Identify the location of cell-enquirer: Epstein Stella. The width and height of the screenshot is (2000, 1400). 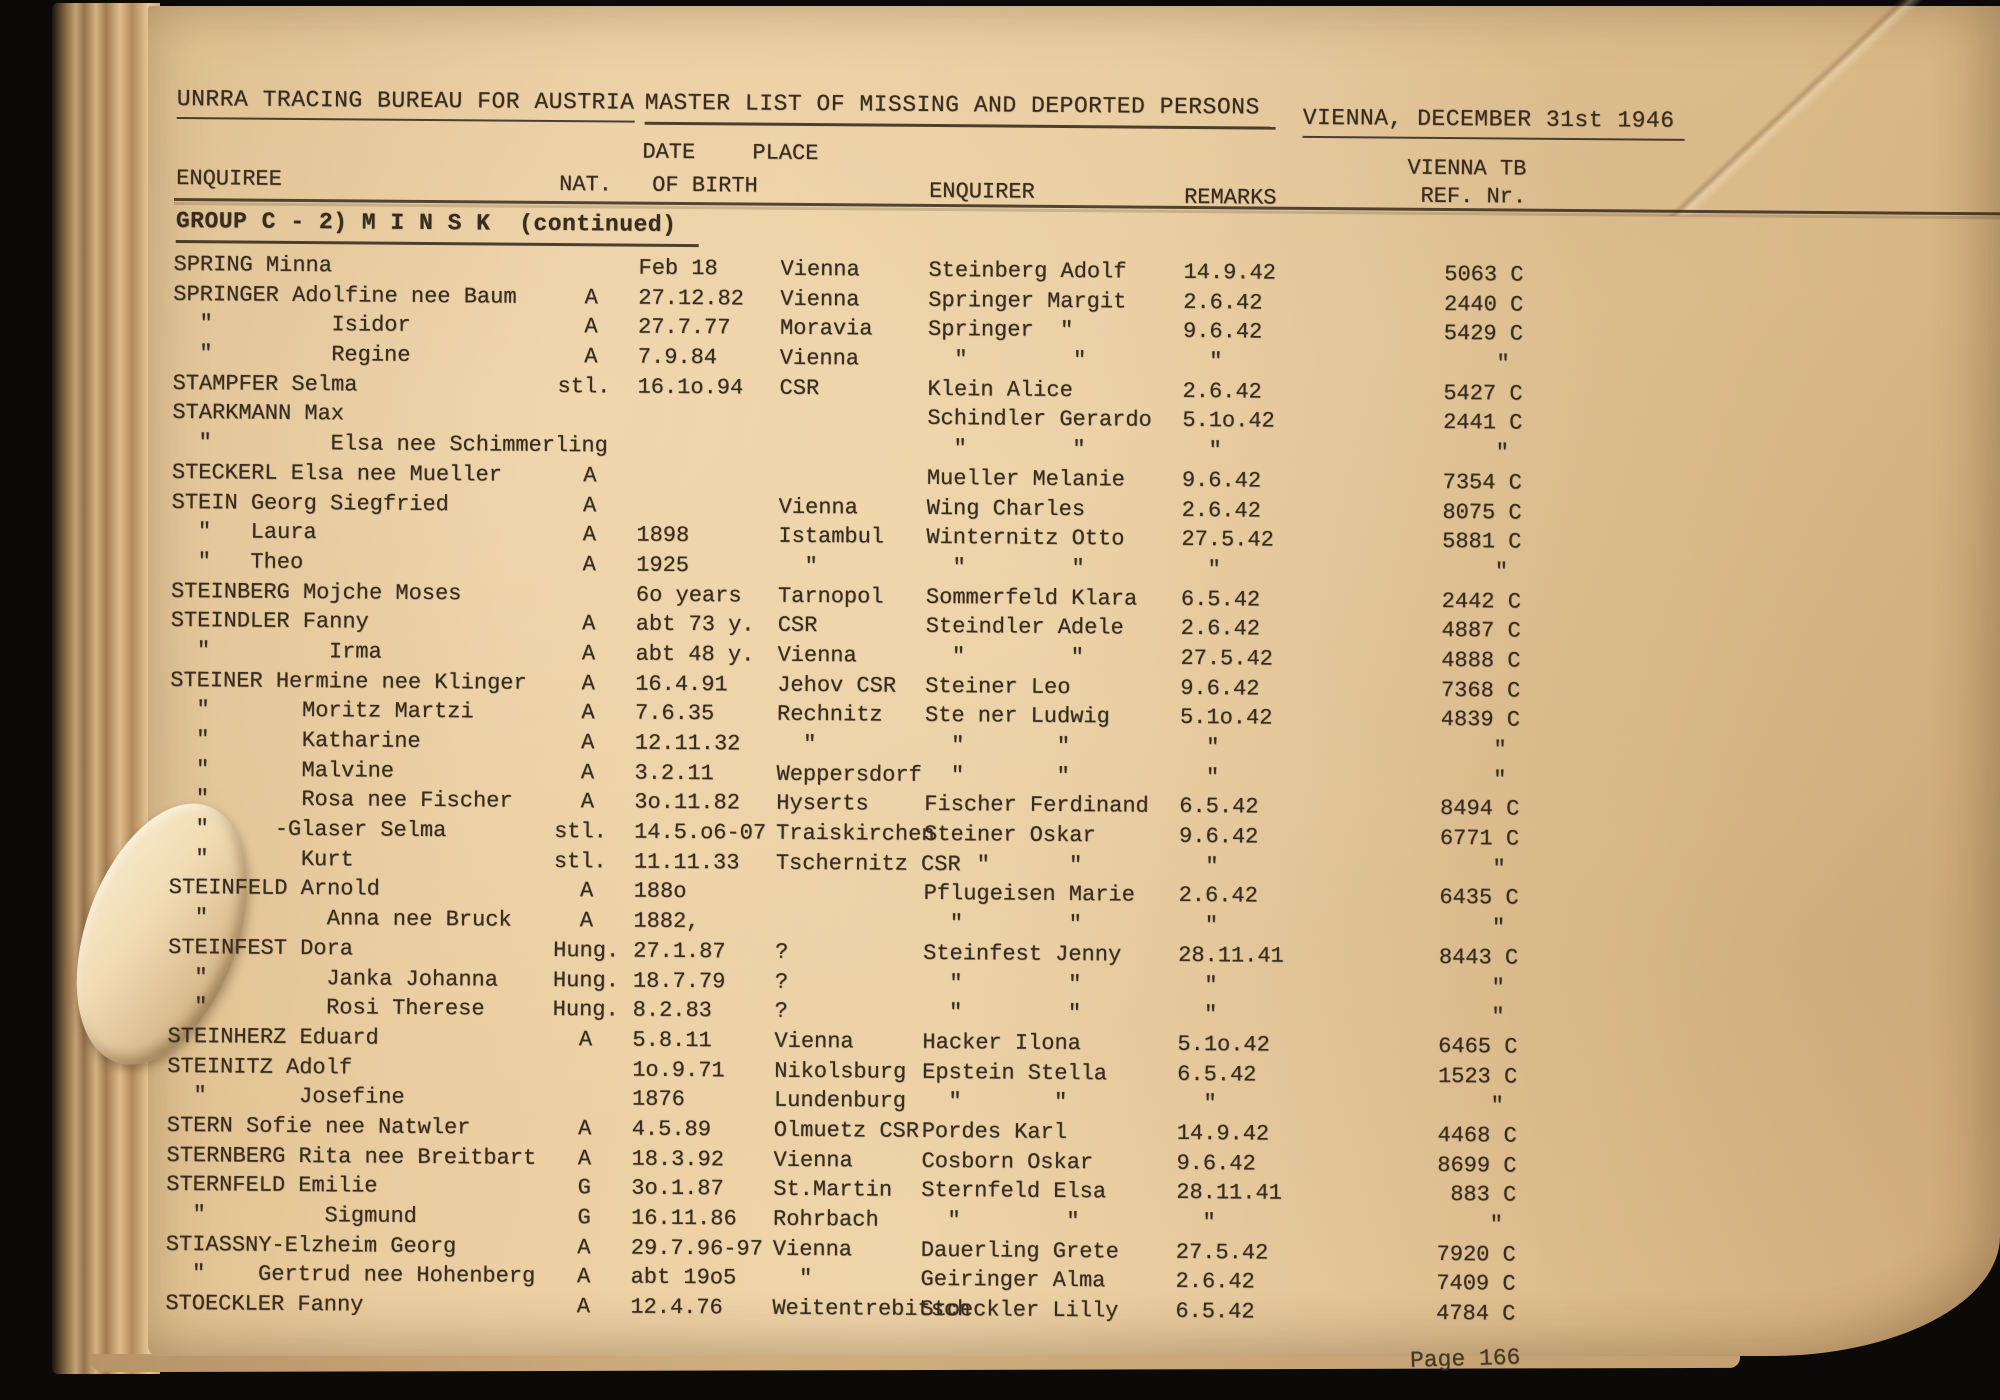
(1015, 1072).